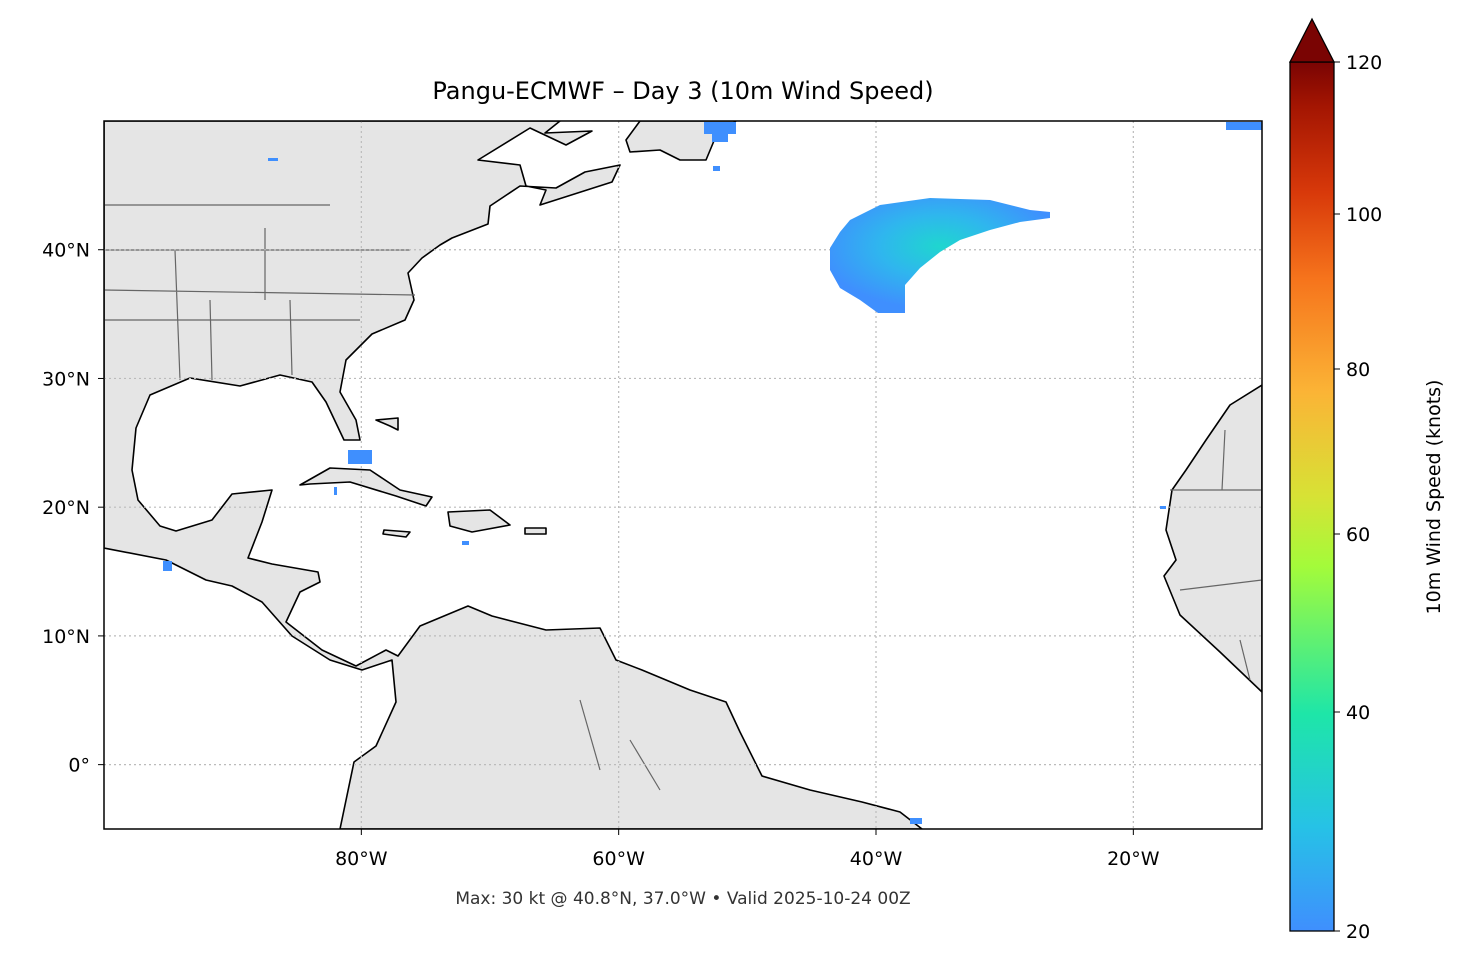 This screenshot has height=969, width=1466. Describe the element at coordinates (618, 859) in the screenshot. I see `lon-tick-label: 60°W` at that location.